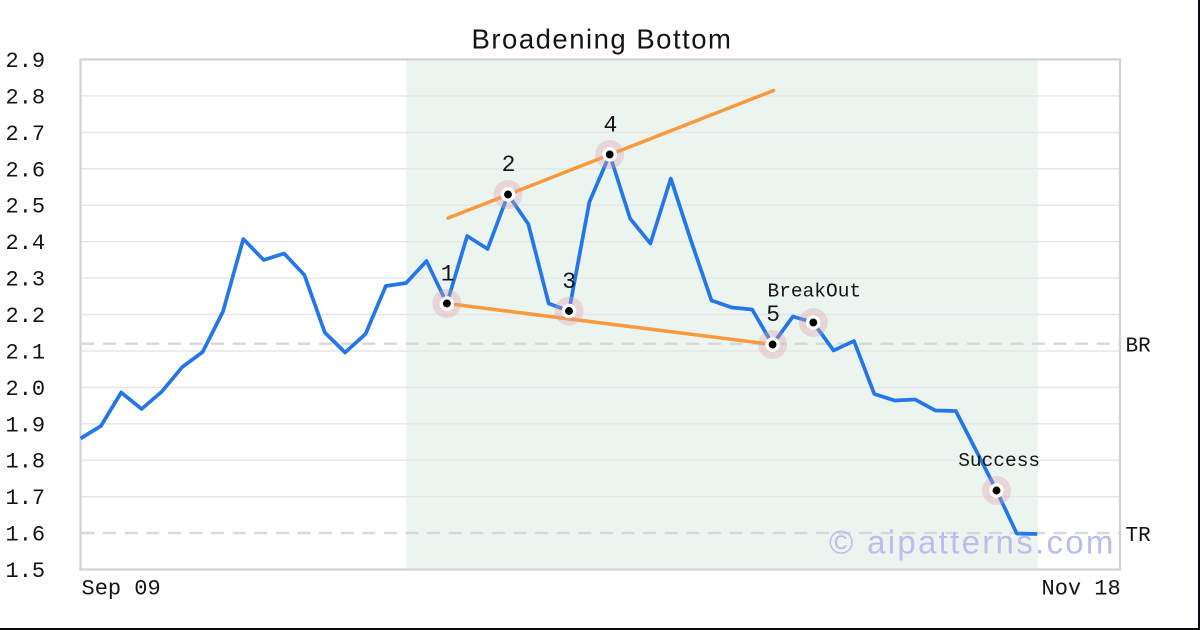  Describe the element at coordinates (26, 61) in the screenshot. I see `svg-text: 2.9` at that location.